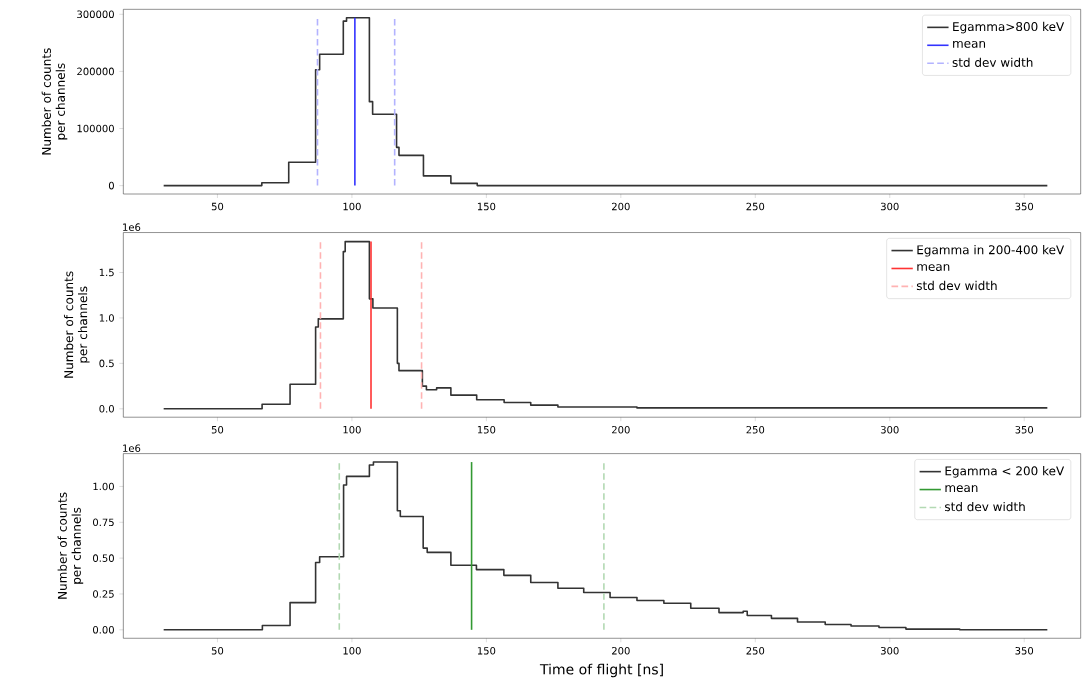 The height and width of the screenshot is (692, 1084). What do you see at coordinates (103, 630) in the screenshot?
I see `y-tick-label: 0.00` at bounding box center [103, 630].